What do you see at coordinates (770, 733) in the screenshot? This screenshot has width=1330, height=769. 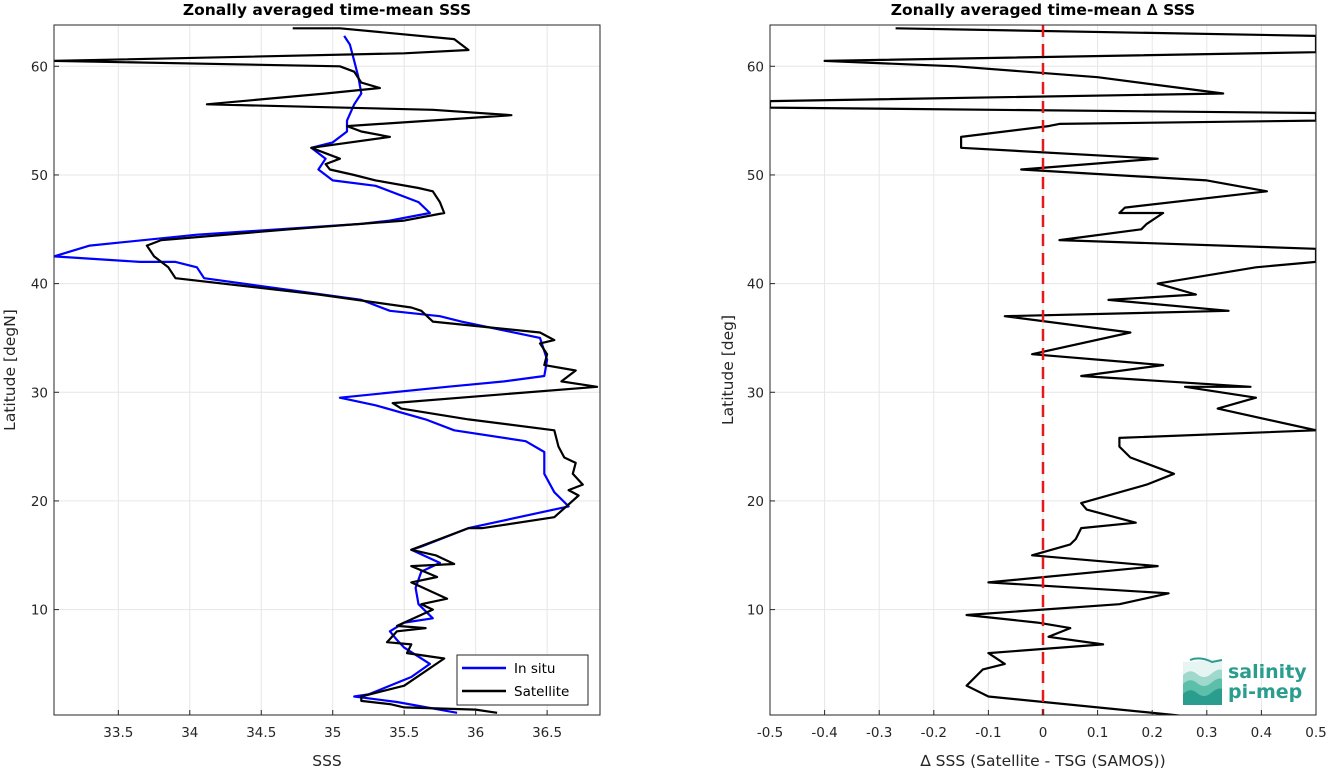 I see `x-tick-label: -0.5` at bounding box center [770, 733].